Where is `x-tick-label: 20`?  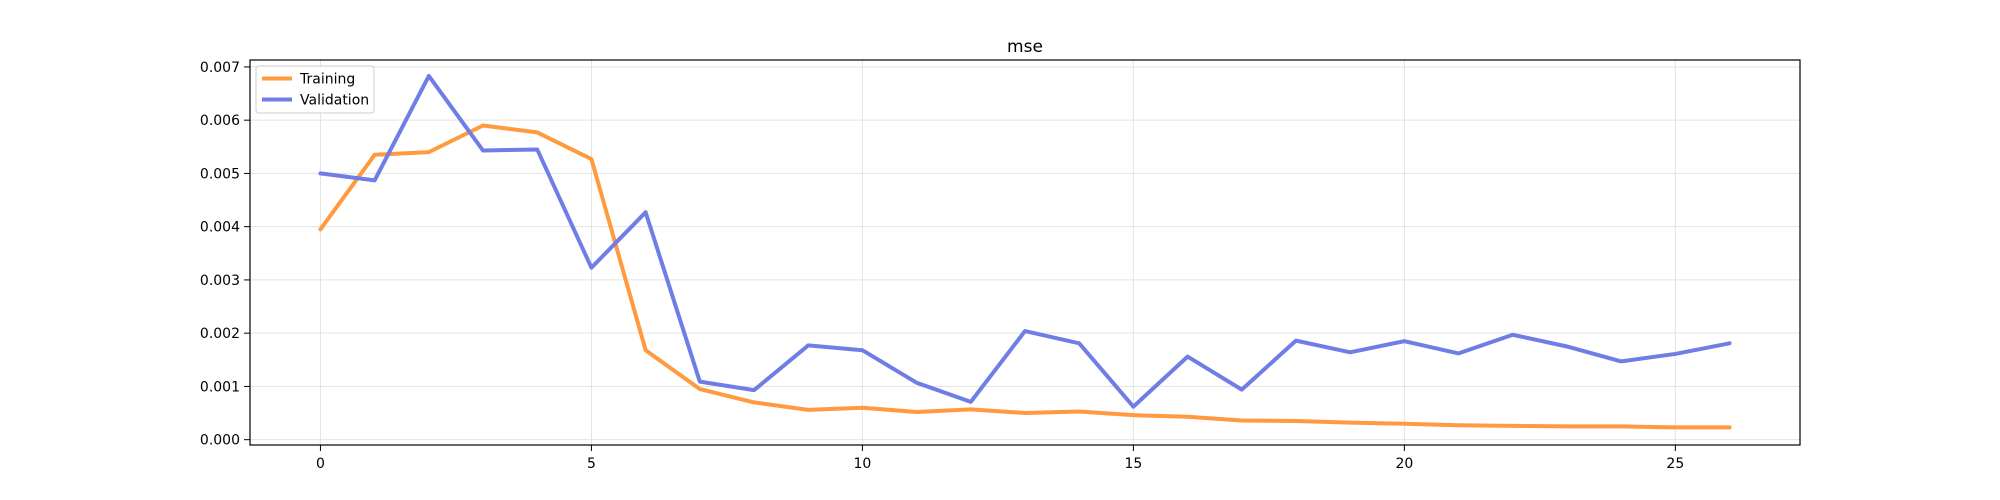 x-tick-label: 20 is located at coordinates (1404, 464).